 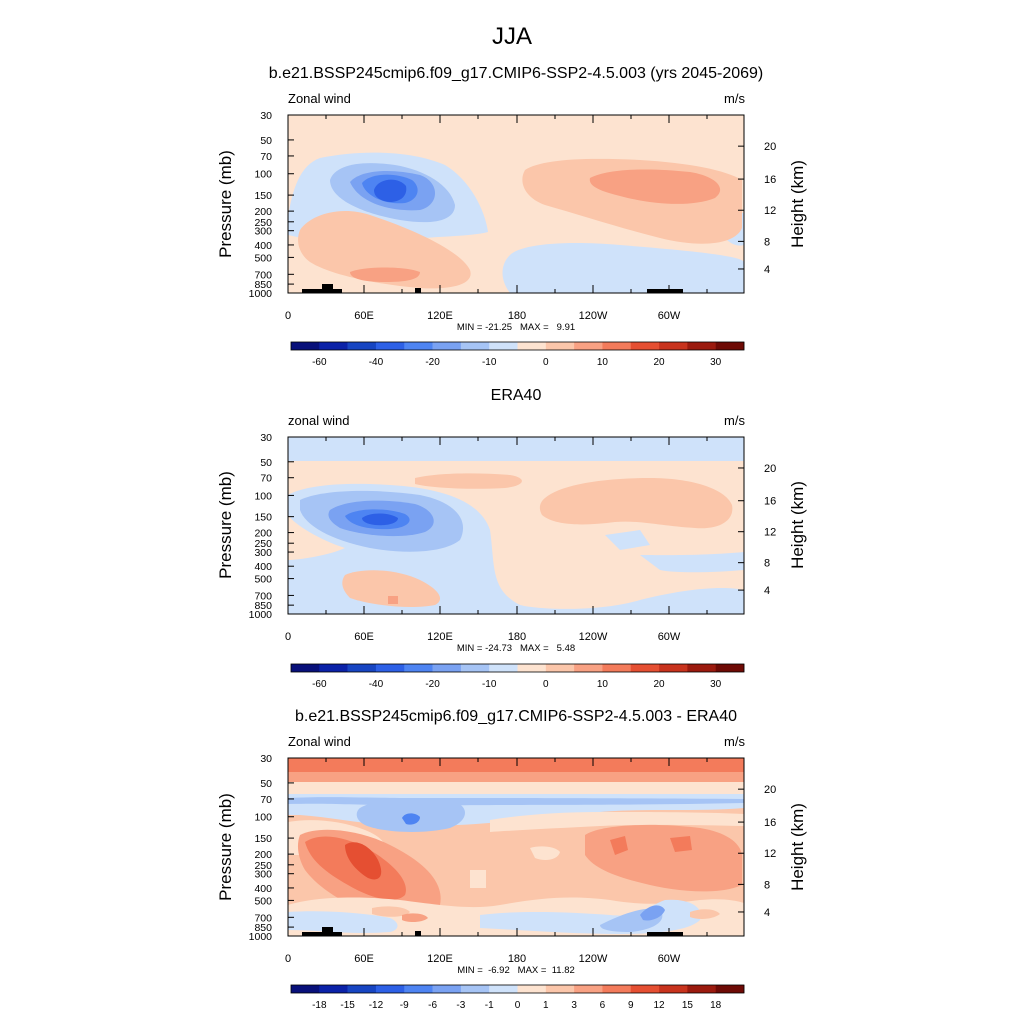 I want to click on y-tick-label: 50, so click(x=266, y=141).